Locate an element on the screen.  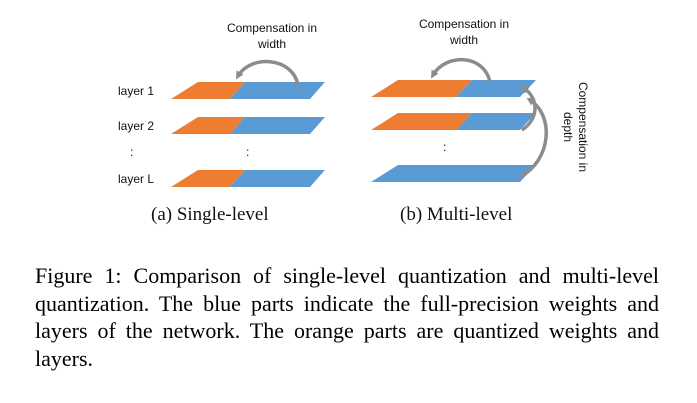
layer-L-label: layer L is located at coordinates (136, 179).